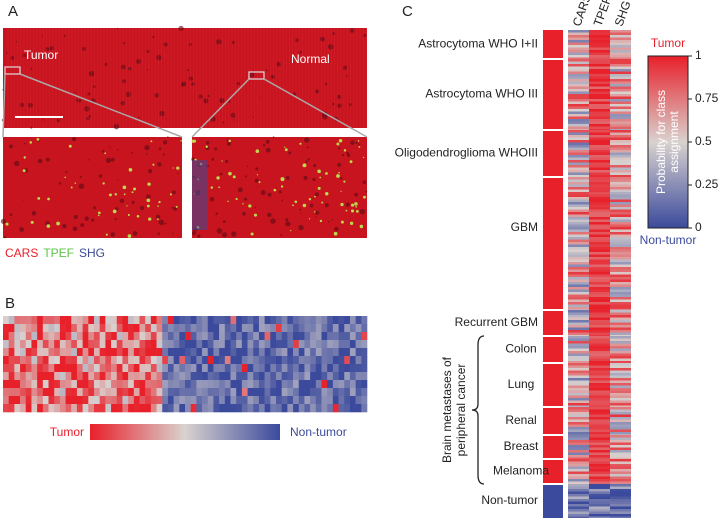 Image resolution: width=721 pixels, height=521 pixels. I want to click on colorbar-tick-label: 0.25, so click(707, 184).